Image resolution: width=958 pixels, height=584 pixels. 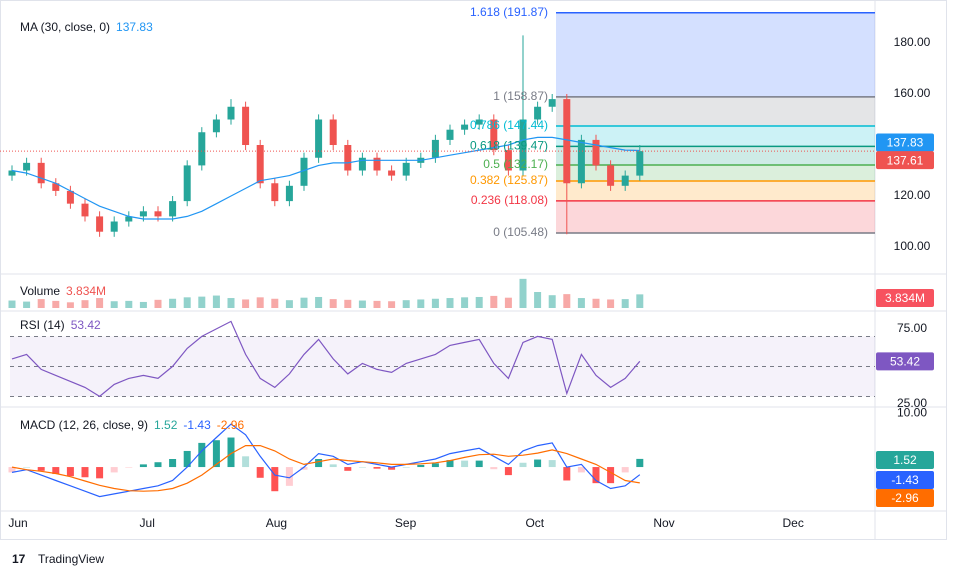 I want to click on legend-text: Volume, so click(x=40, y=291).